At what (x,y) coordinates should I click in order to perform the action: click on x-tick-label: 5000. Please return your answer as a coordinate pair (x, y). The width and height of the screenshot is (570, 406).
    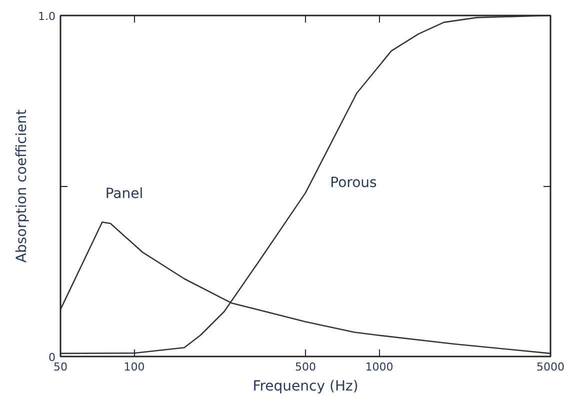
    Looking at the image, I should click on (550, 367).